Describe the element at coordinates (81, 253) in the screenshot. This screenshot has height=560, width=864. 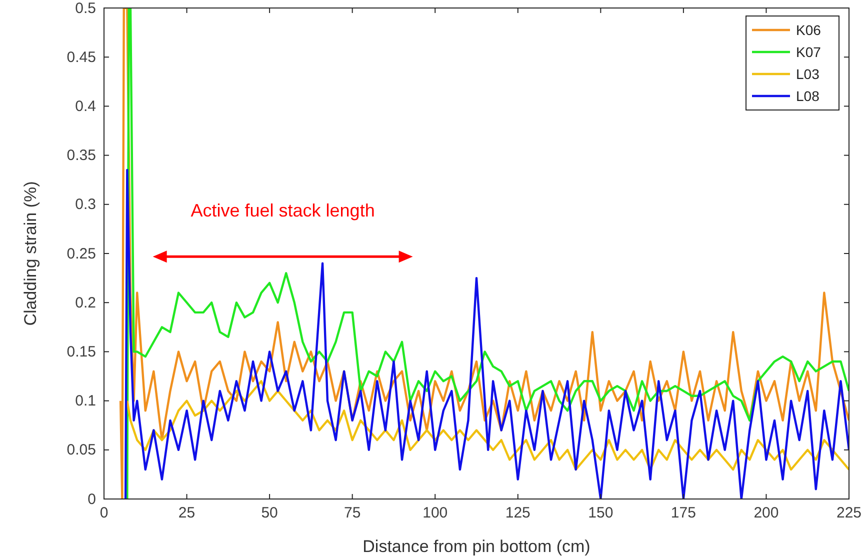
I see `y-tick-label: 0.25` at that location.